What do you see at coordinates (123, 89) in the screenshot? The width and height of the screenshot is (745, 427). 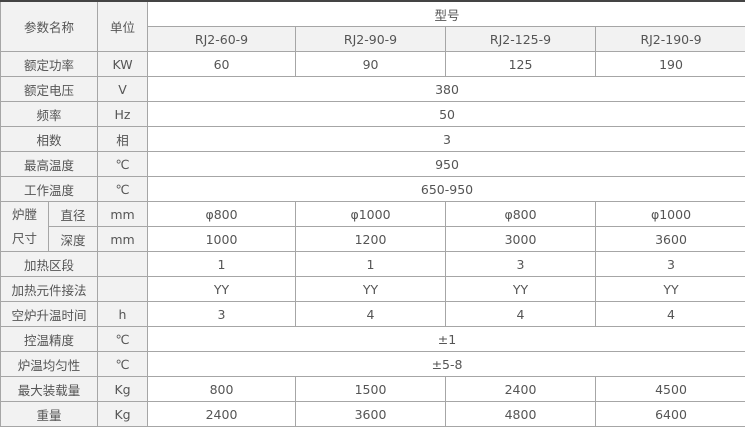 I see `unit-cell: V` at bounding box center [123, 89].